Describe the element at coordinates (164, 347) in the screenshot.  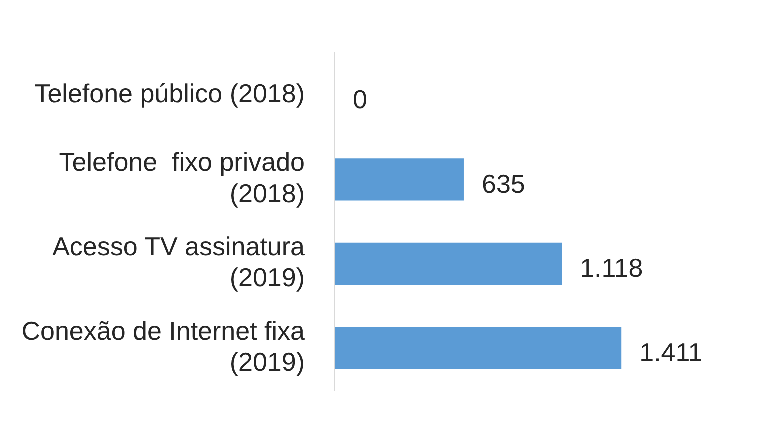
I see `y-tick-label: Conexão de Internet fixa (2019)` at that location.